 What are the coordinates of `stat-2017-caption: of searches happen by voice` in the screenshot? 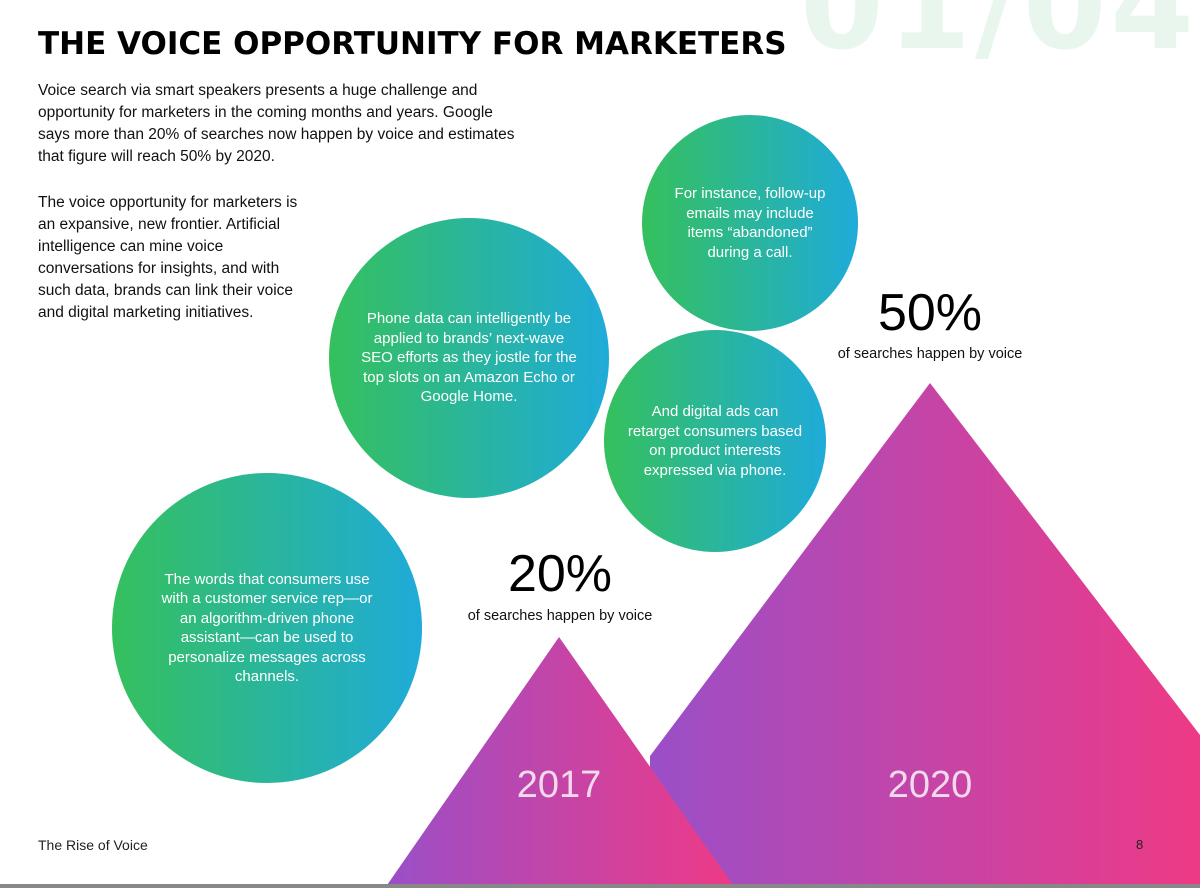 It's located at (560, 616).